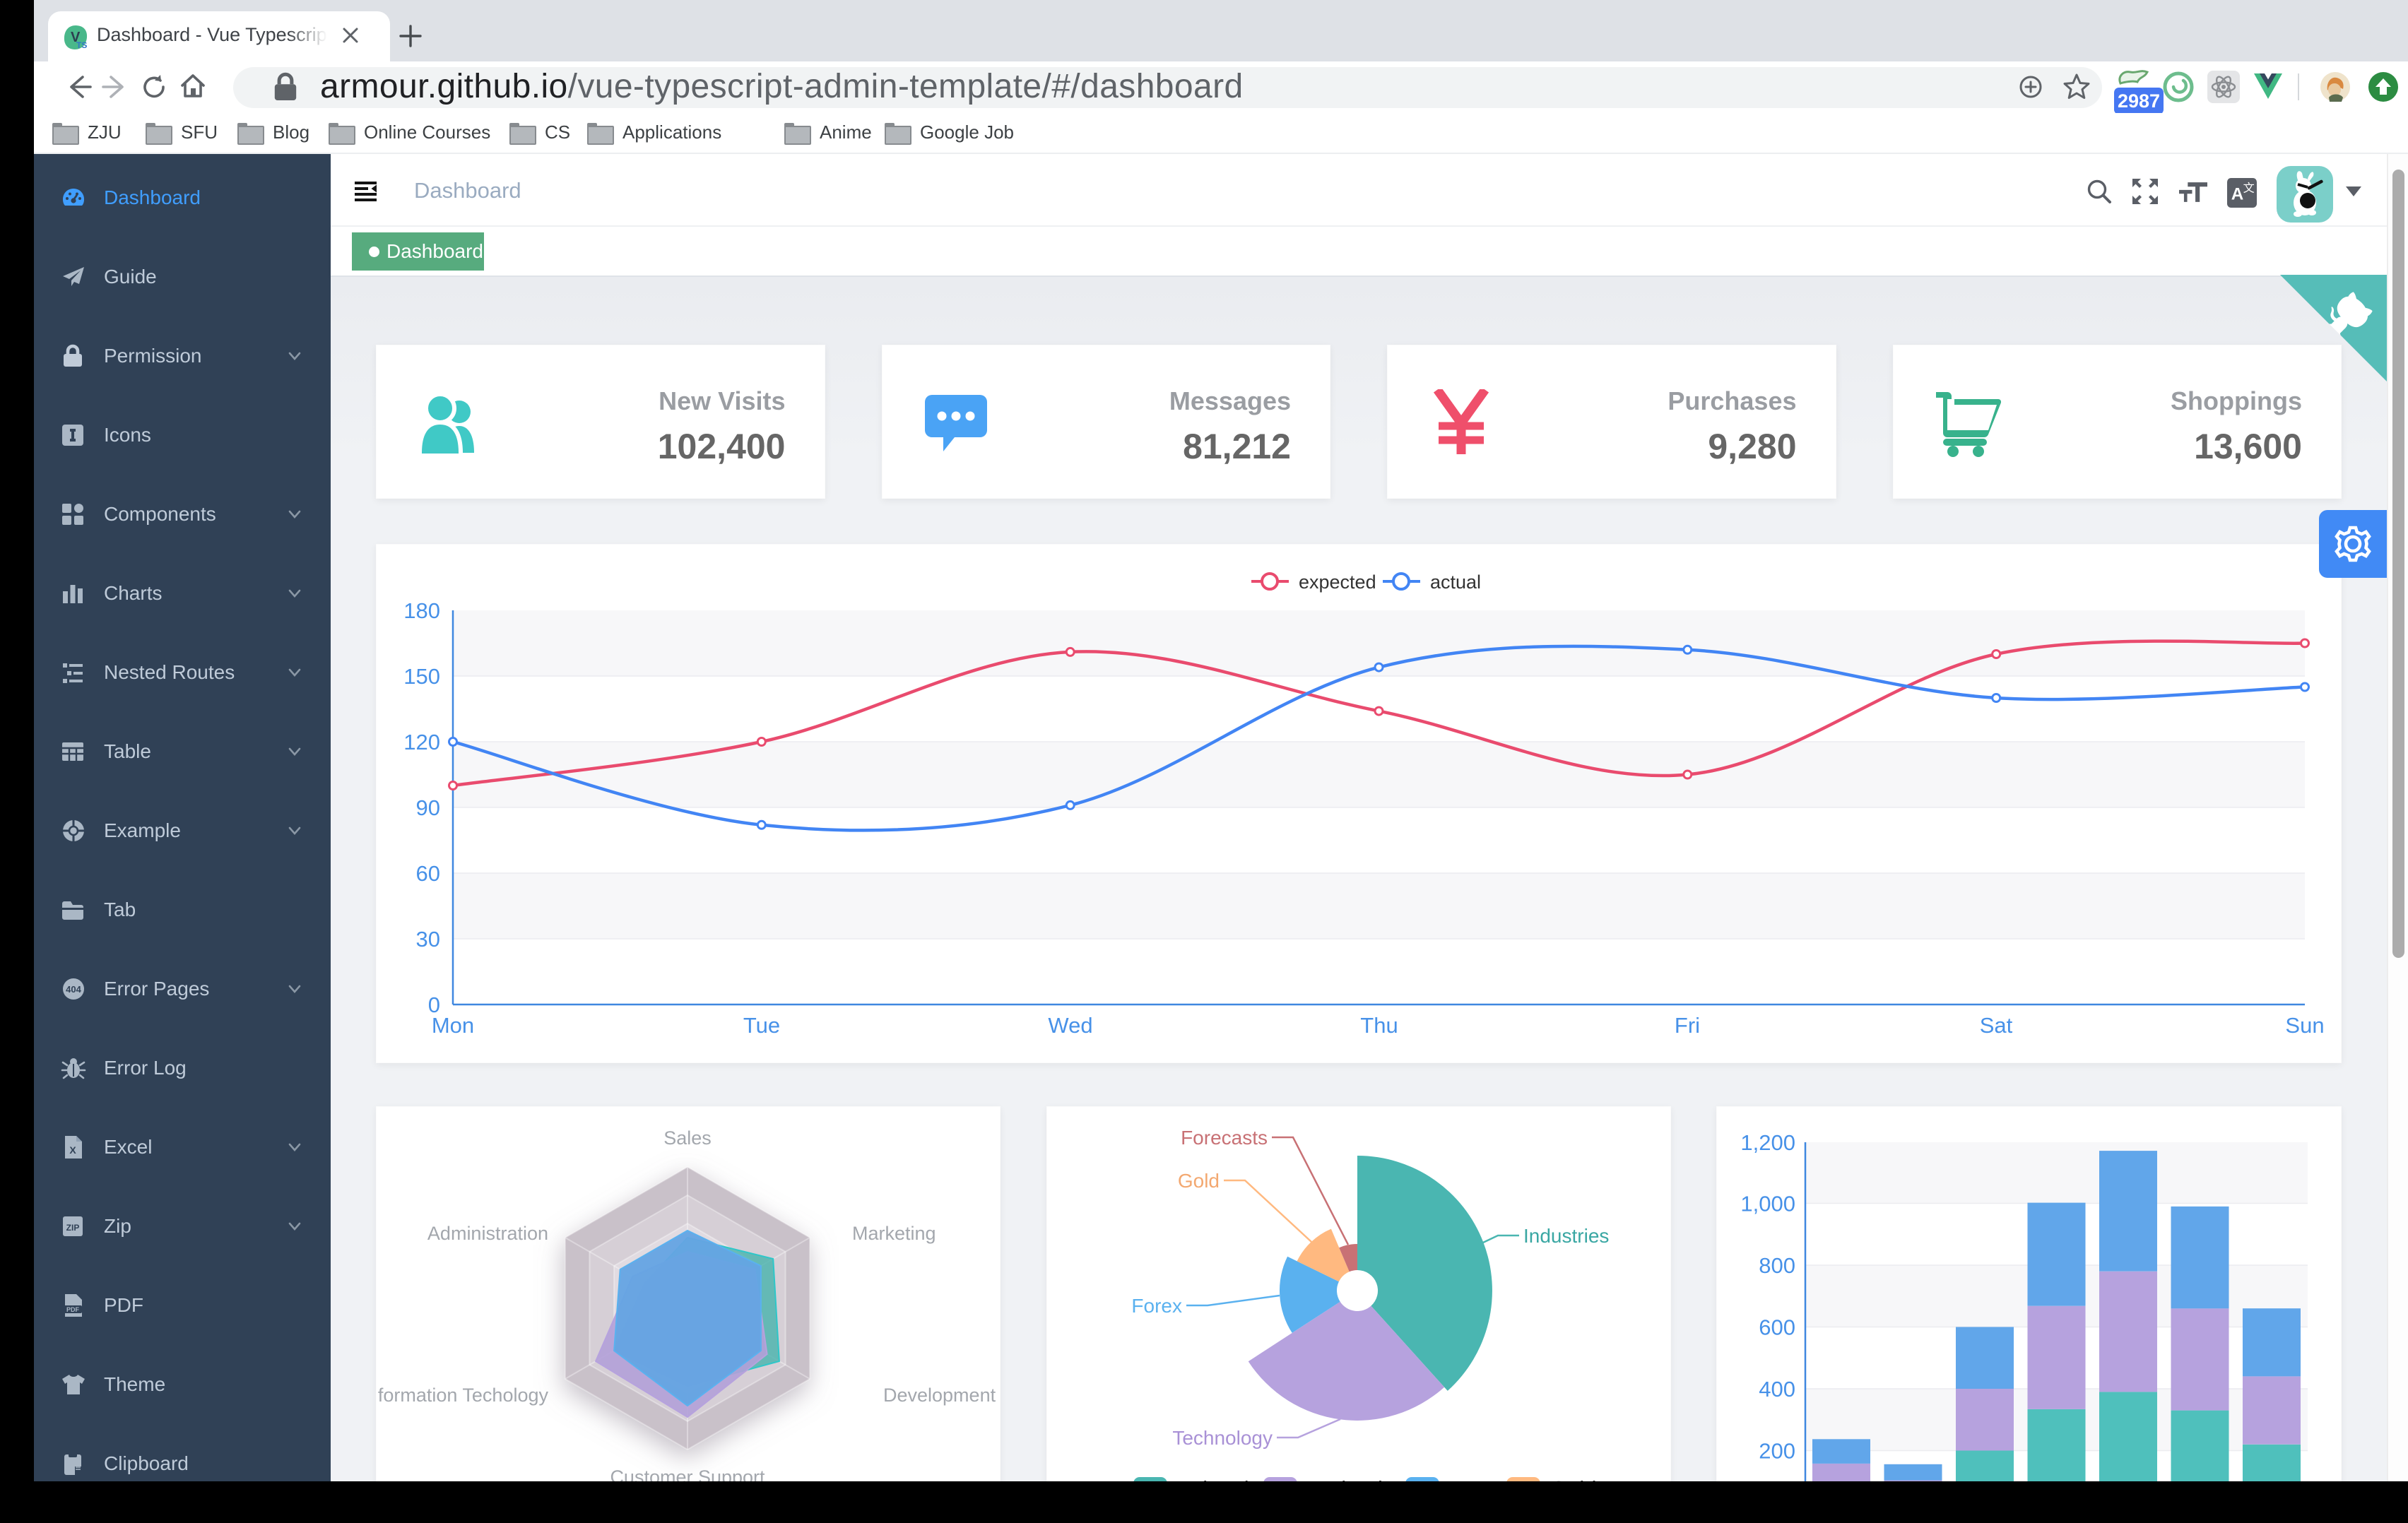 This screenshot has width=2408, height=1523. What do you see at coordinates (1222, 1438) in the screenshot?
I see `svg-text: Technology` at bounding box center [1222, 1438].